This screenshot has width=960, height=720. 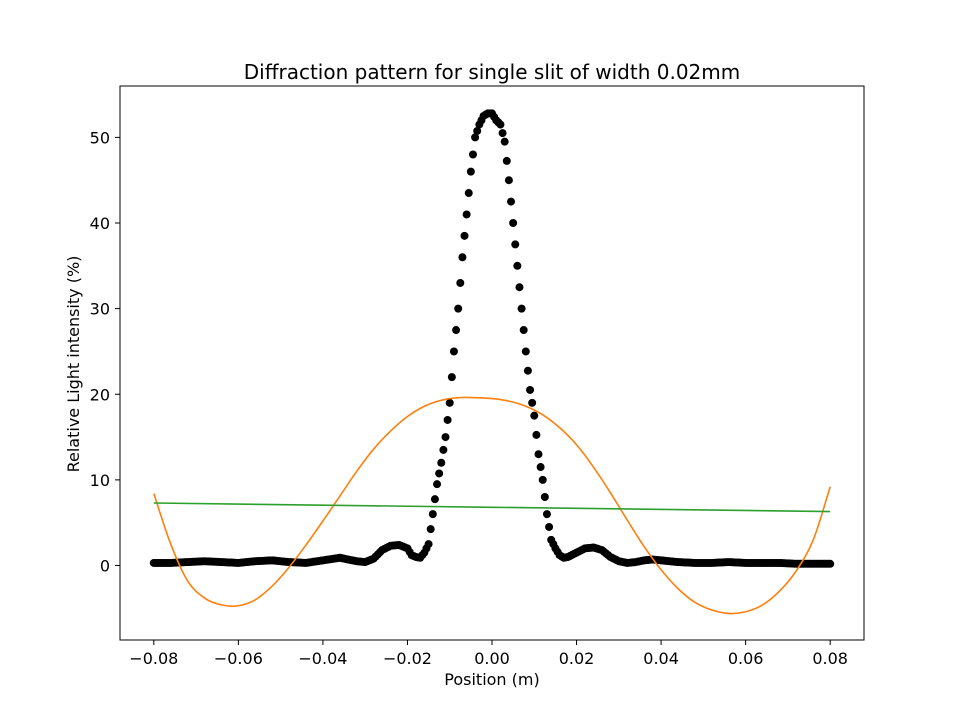 I want to click on x-tick-label: −0.02, so click(x=407, y=658).